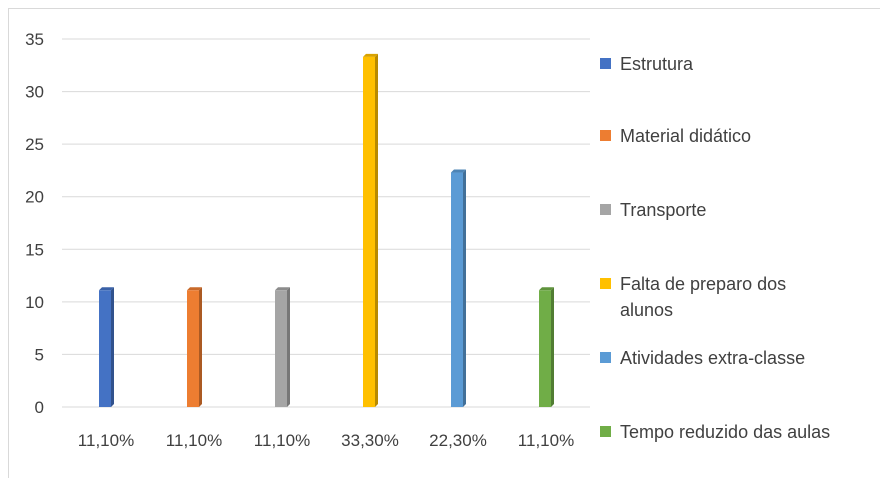 The image size is (881, 479). What do you see at coordinates (326, 440) in the screenshot?
I see `x-axis-categories: 11,10% 11,10% 11,10% 33,30% 22,30% 11,10%` at bounding box center [326, 440].